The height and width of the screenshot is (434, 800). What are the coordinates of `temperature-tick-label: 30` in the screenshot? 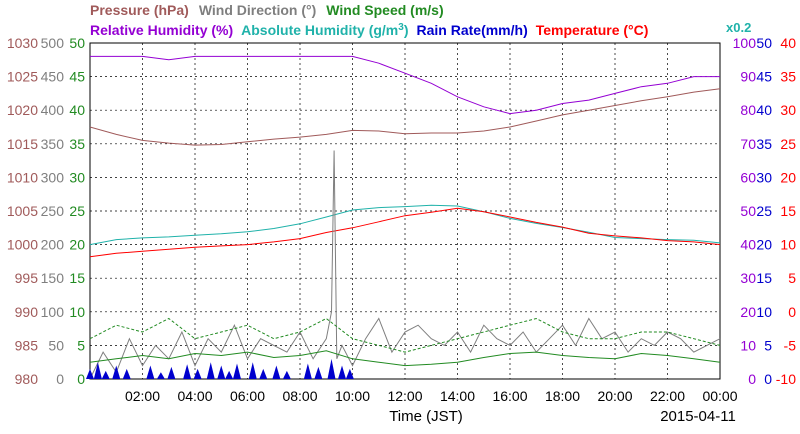 It's located at (788, 110).